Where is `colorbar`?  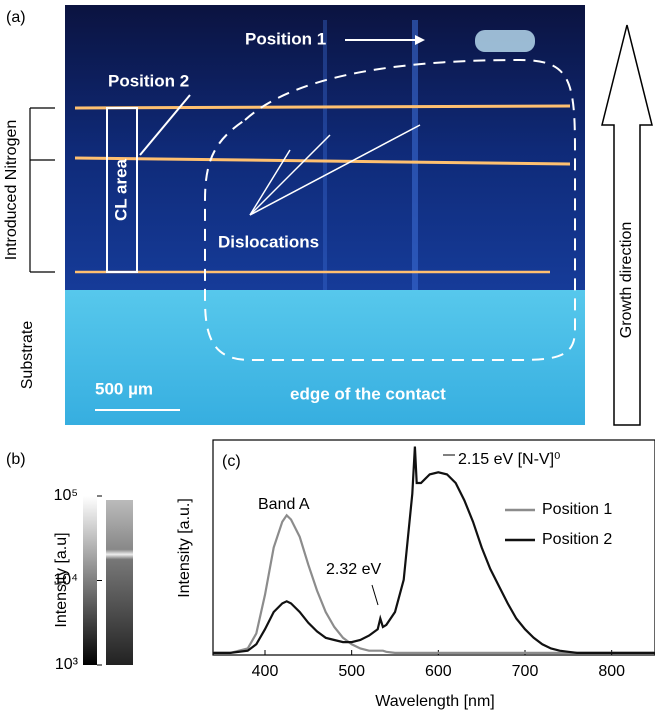 colorbar is located at coordinates (90, 580).